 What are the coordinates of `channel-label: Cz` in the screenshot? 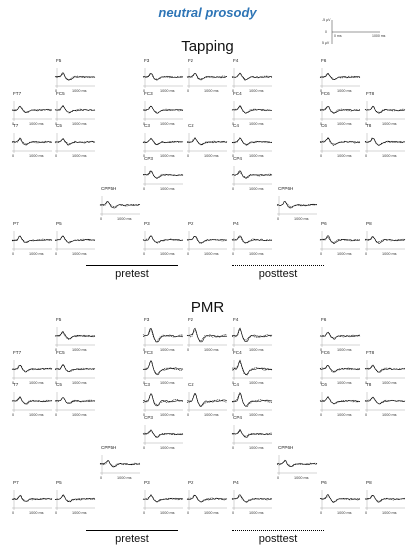 It's located at (191, 384).